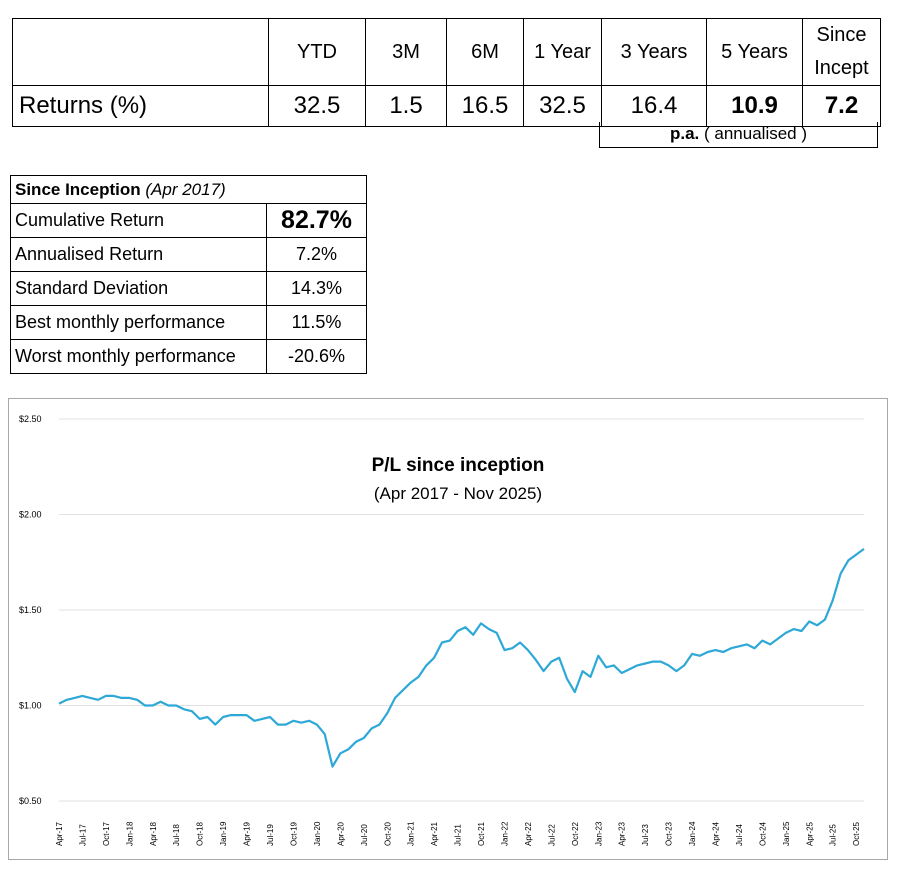 This screenshot has height=878, width=904. What do you see at coordinates (30, 515) in the screenshot?
I see `y-tick-label: $2.00` at bounding box center [30, 515].